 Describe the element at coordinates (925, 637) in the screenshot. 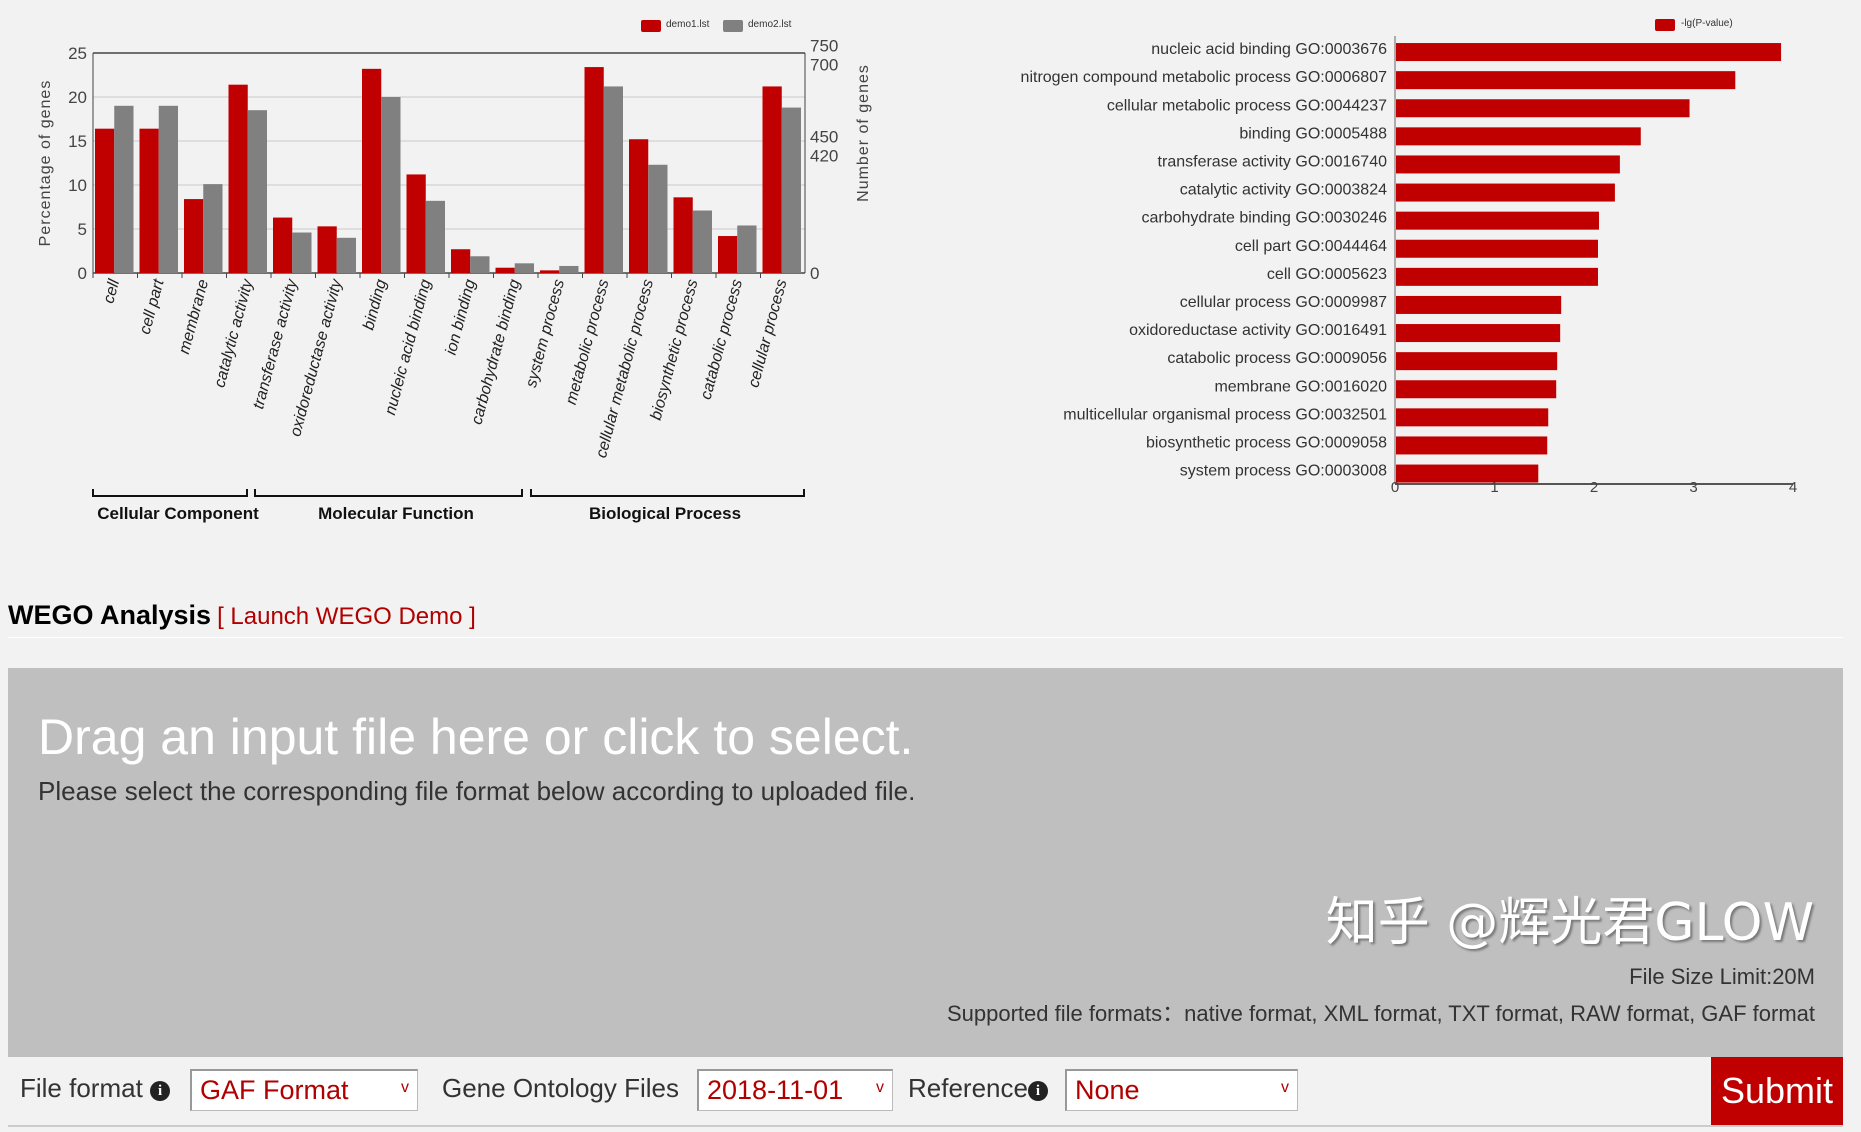

I see `divider` at that location.